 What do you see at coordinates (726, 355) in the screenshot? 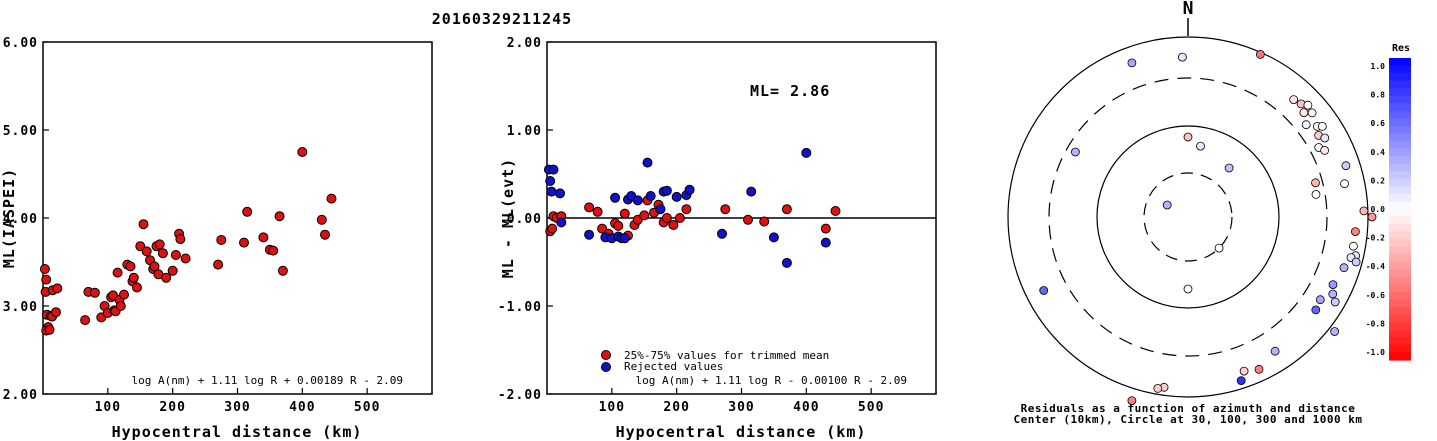
I see `legend-label-trimmed: 25%-75% values for trimmed mean` at bounding box center [726, 355].